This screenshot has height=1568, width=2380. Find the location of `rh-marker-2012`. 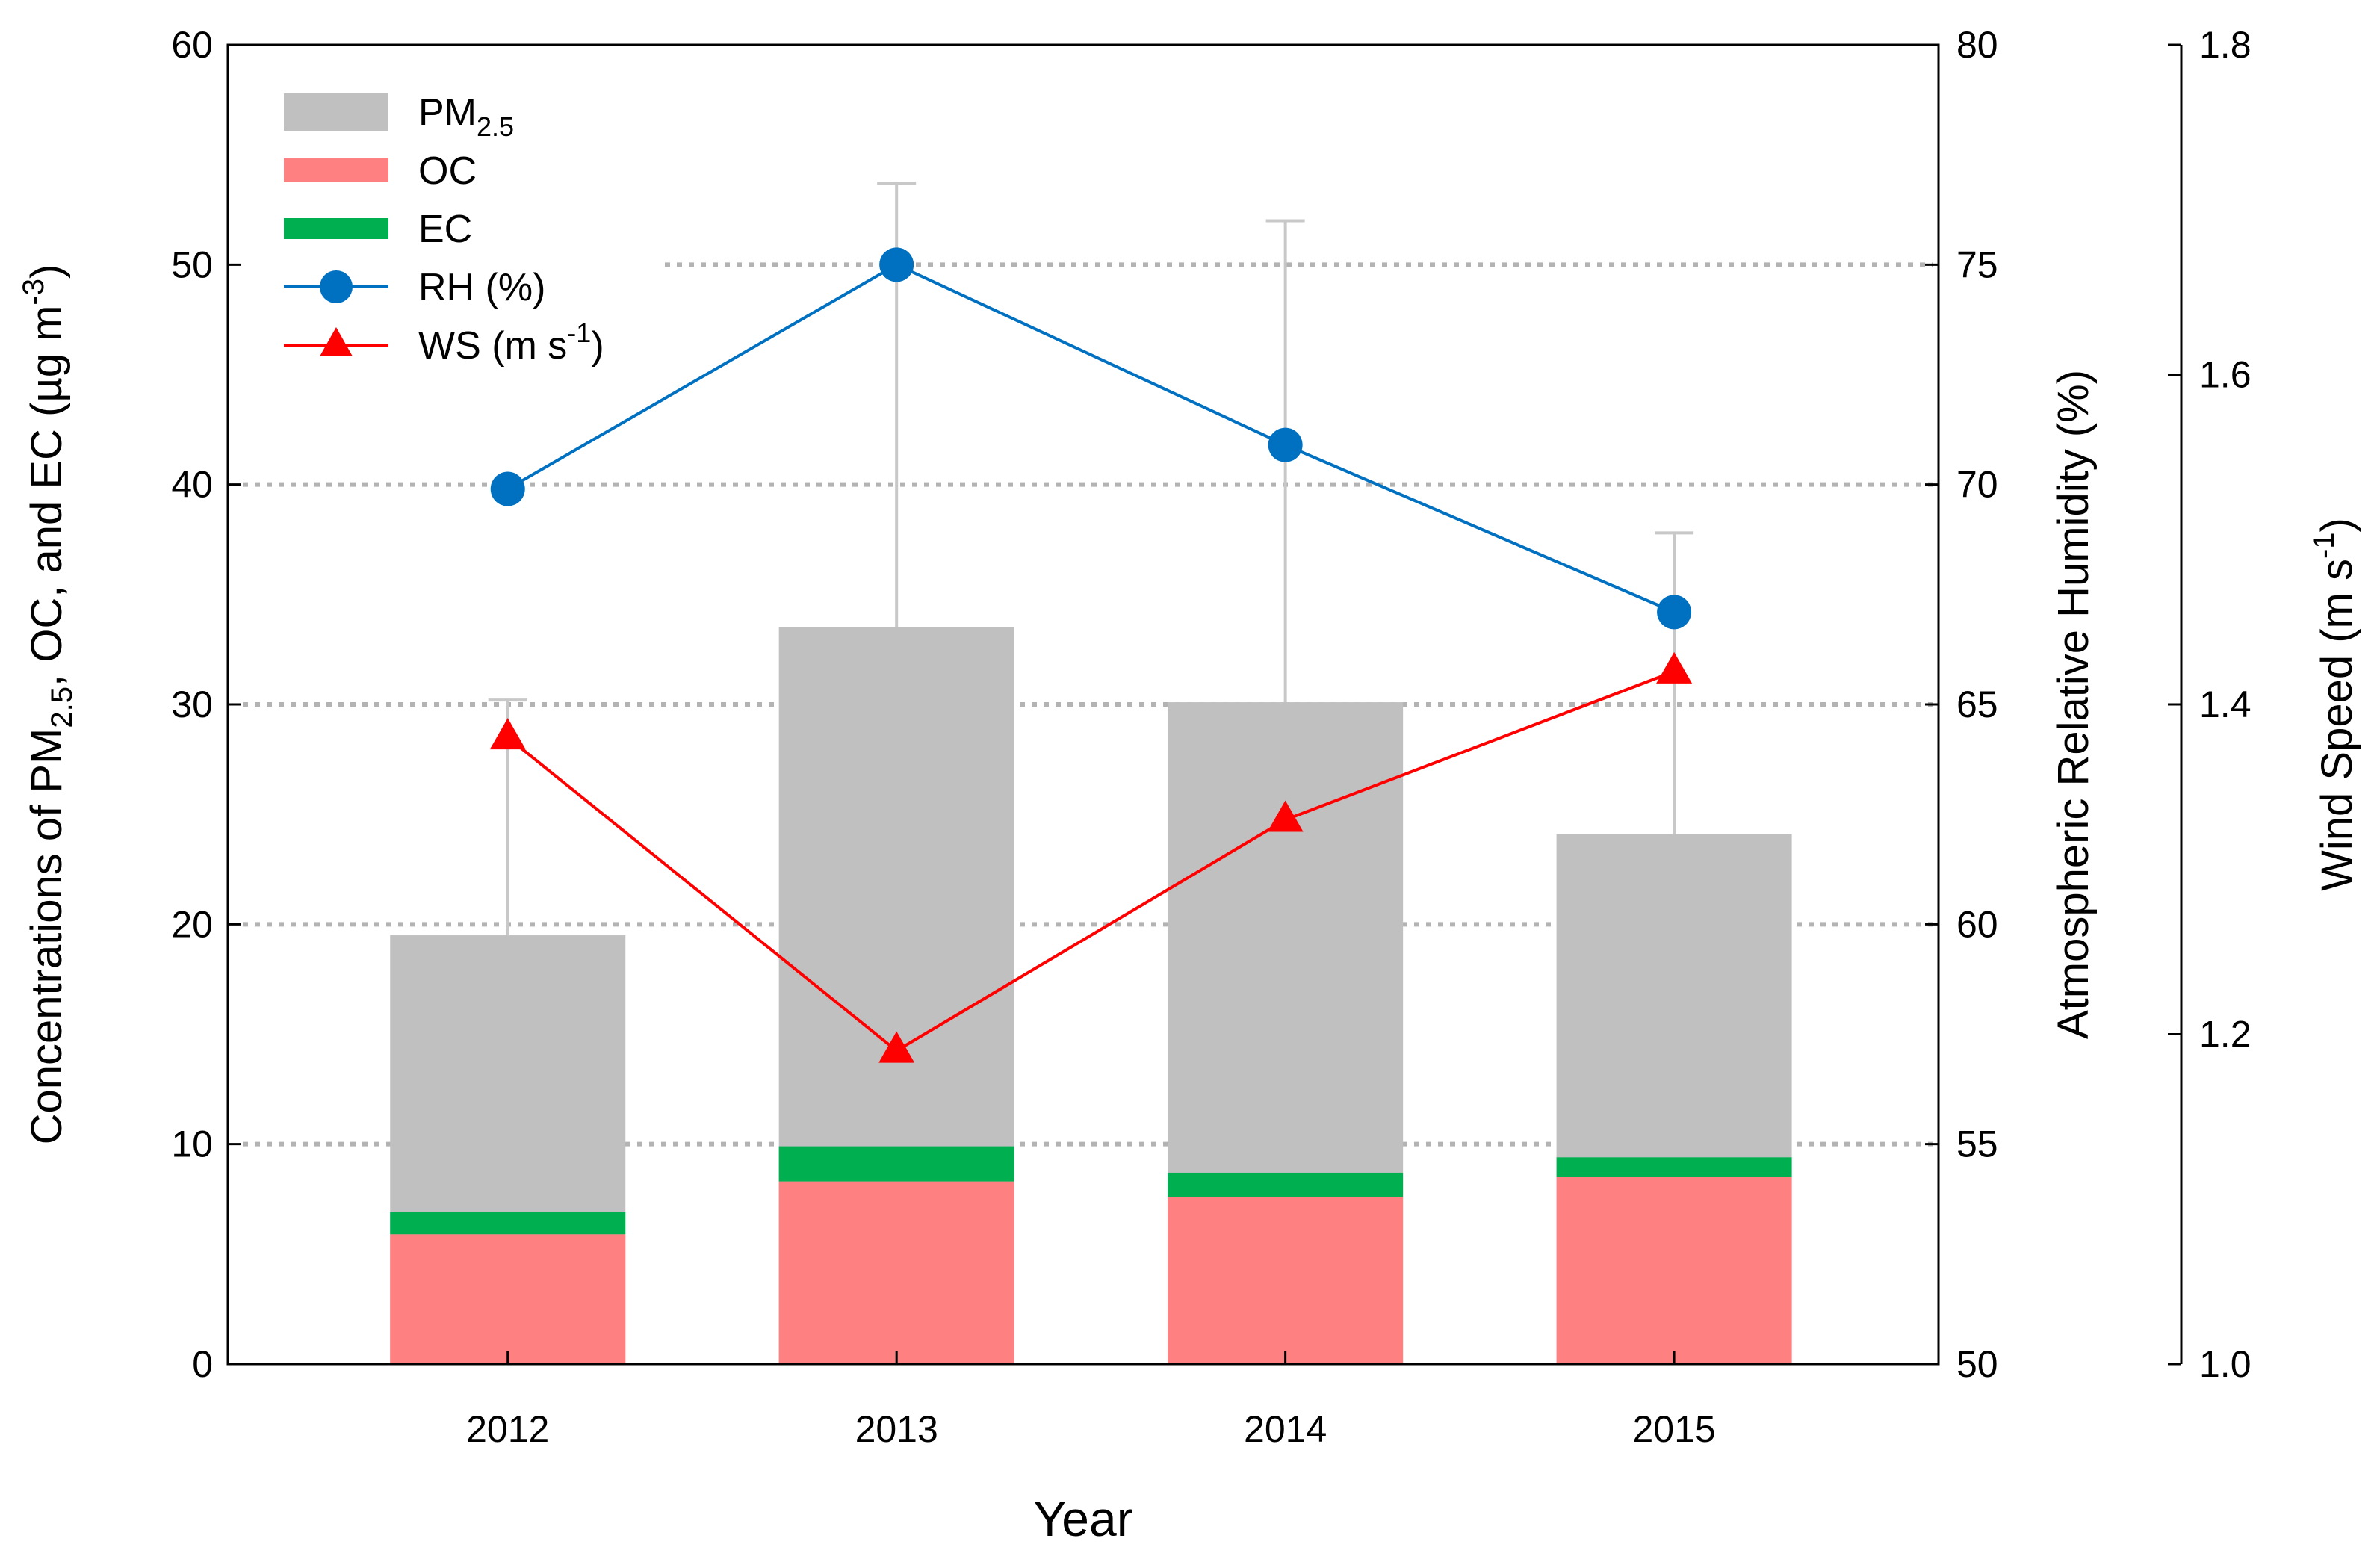

rh-marker-2012 is located at coordinates (507, 488).